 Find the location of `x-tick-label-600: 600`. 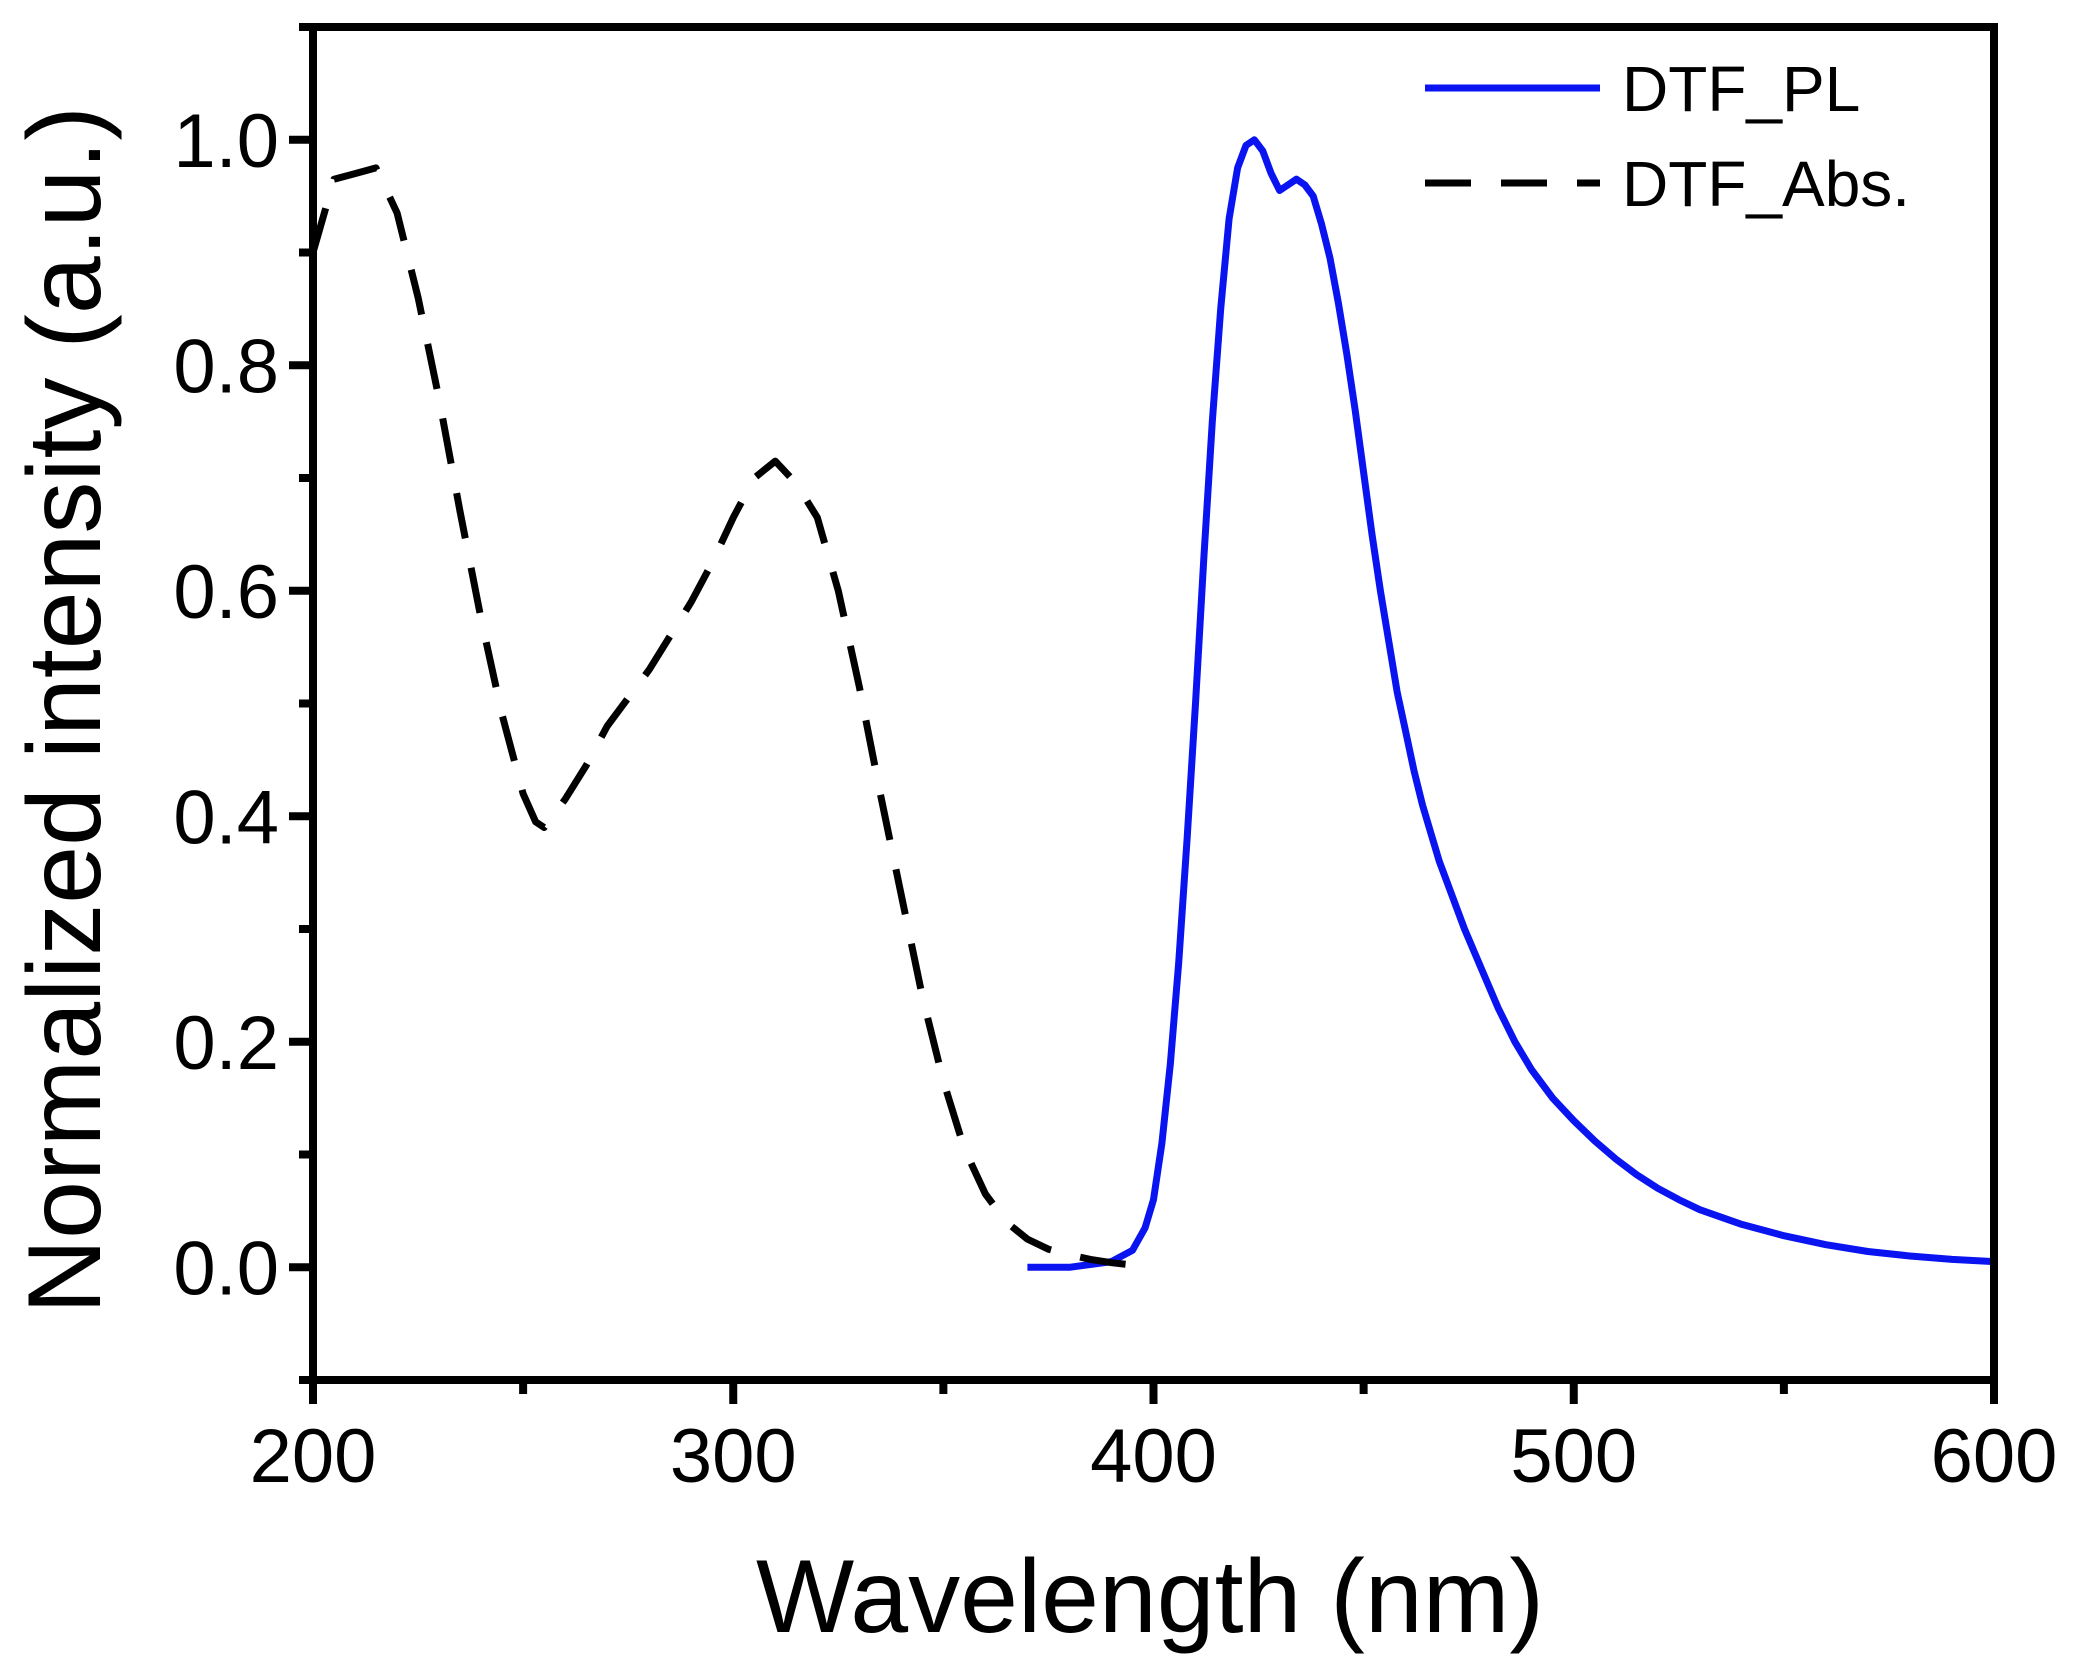

x-tick-label-600: 600 is located at coordinates (1994, 1456).